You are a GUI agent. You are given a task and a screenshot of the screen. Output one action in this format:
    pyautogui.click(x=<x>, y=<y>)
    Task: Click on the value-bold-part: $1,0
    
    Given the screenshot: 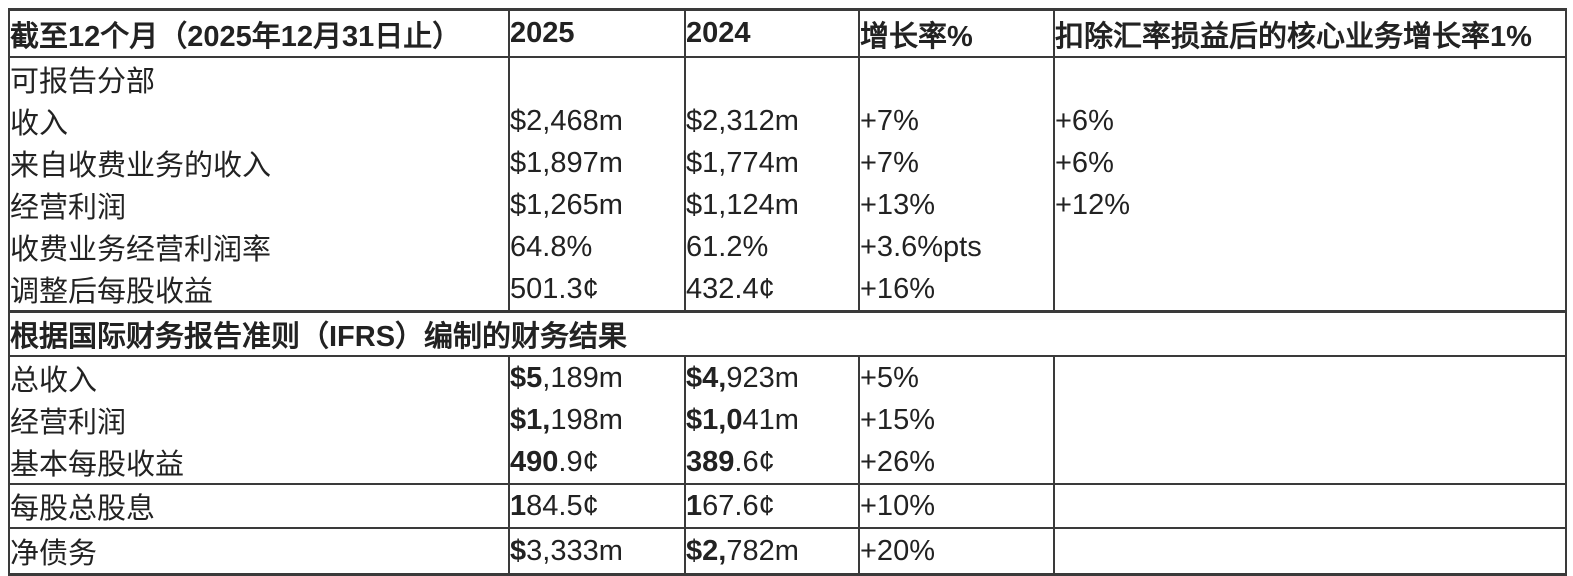 What is the action you would take?
    pyautogui.click(x=714, y=419)
    